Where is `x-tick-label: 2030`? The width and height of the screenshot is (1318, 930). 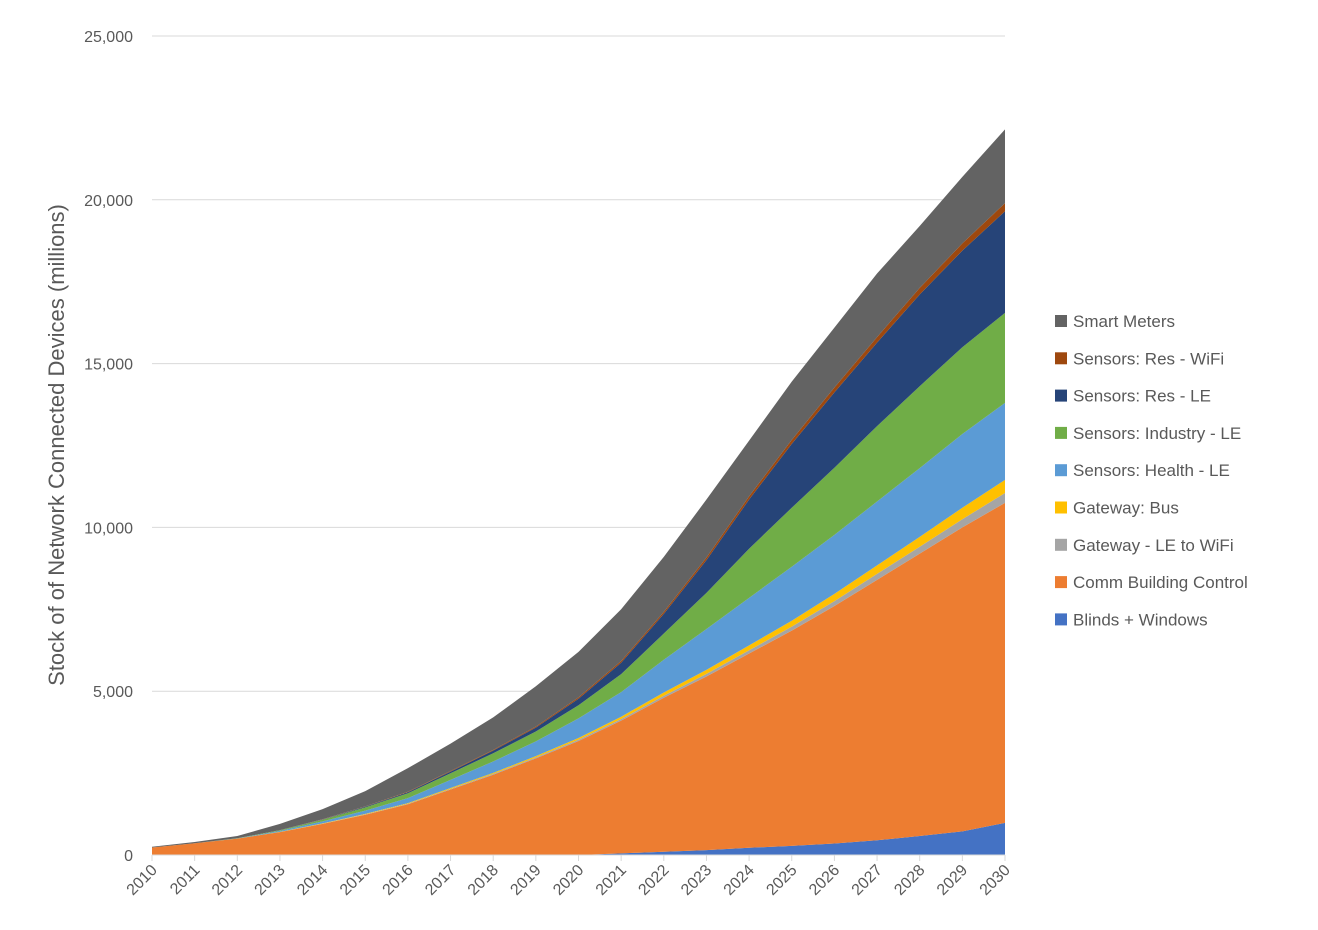 x-tick-label: 2030 is located at coordinates (995, 880).